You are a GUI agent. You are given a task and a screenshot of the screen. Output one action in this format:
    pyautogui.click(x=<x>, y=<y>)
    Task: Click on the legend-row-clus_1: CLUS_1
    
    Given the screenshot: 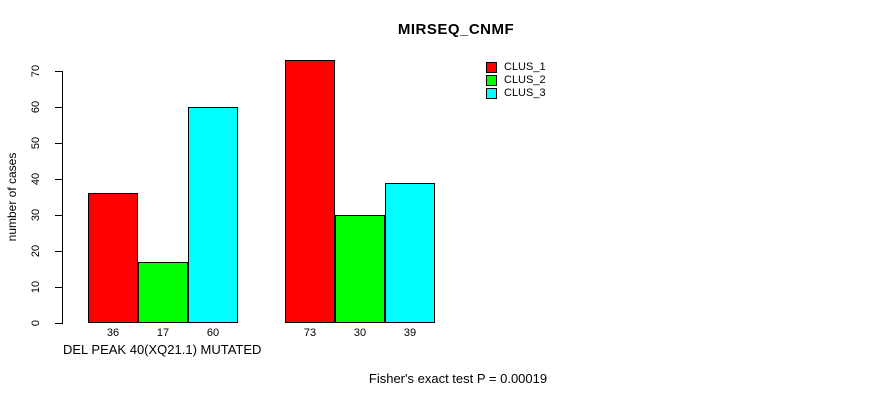 What is the action you would take?
    pyautogui.click(x=516, y=67)
    